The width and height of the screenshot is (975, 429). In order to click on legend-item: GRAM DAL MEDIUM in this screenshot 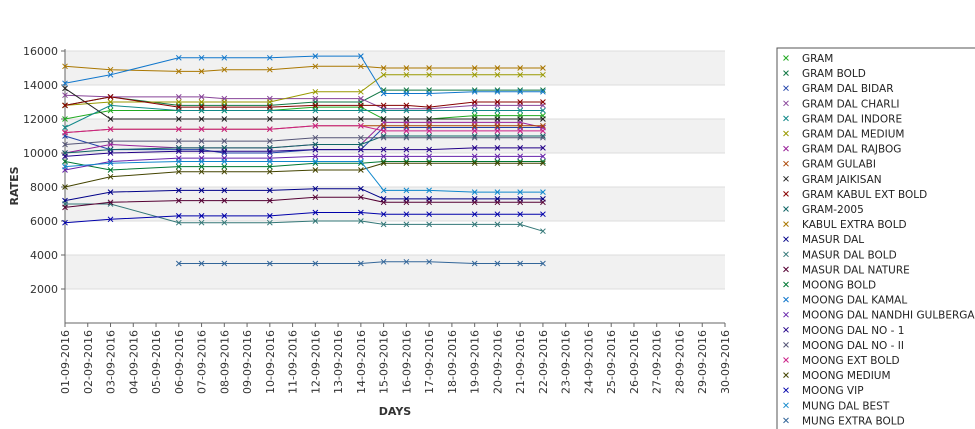, I will do `click(843, 135)`.